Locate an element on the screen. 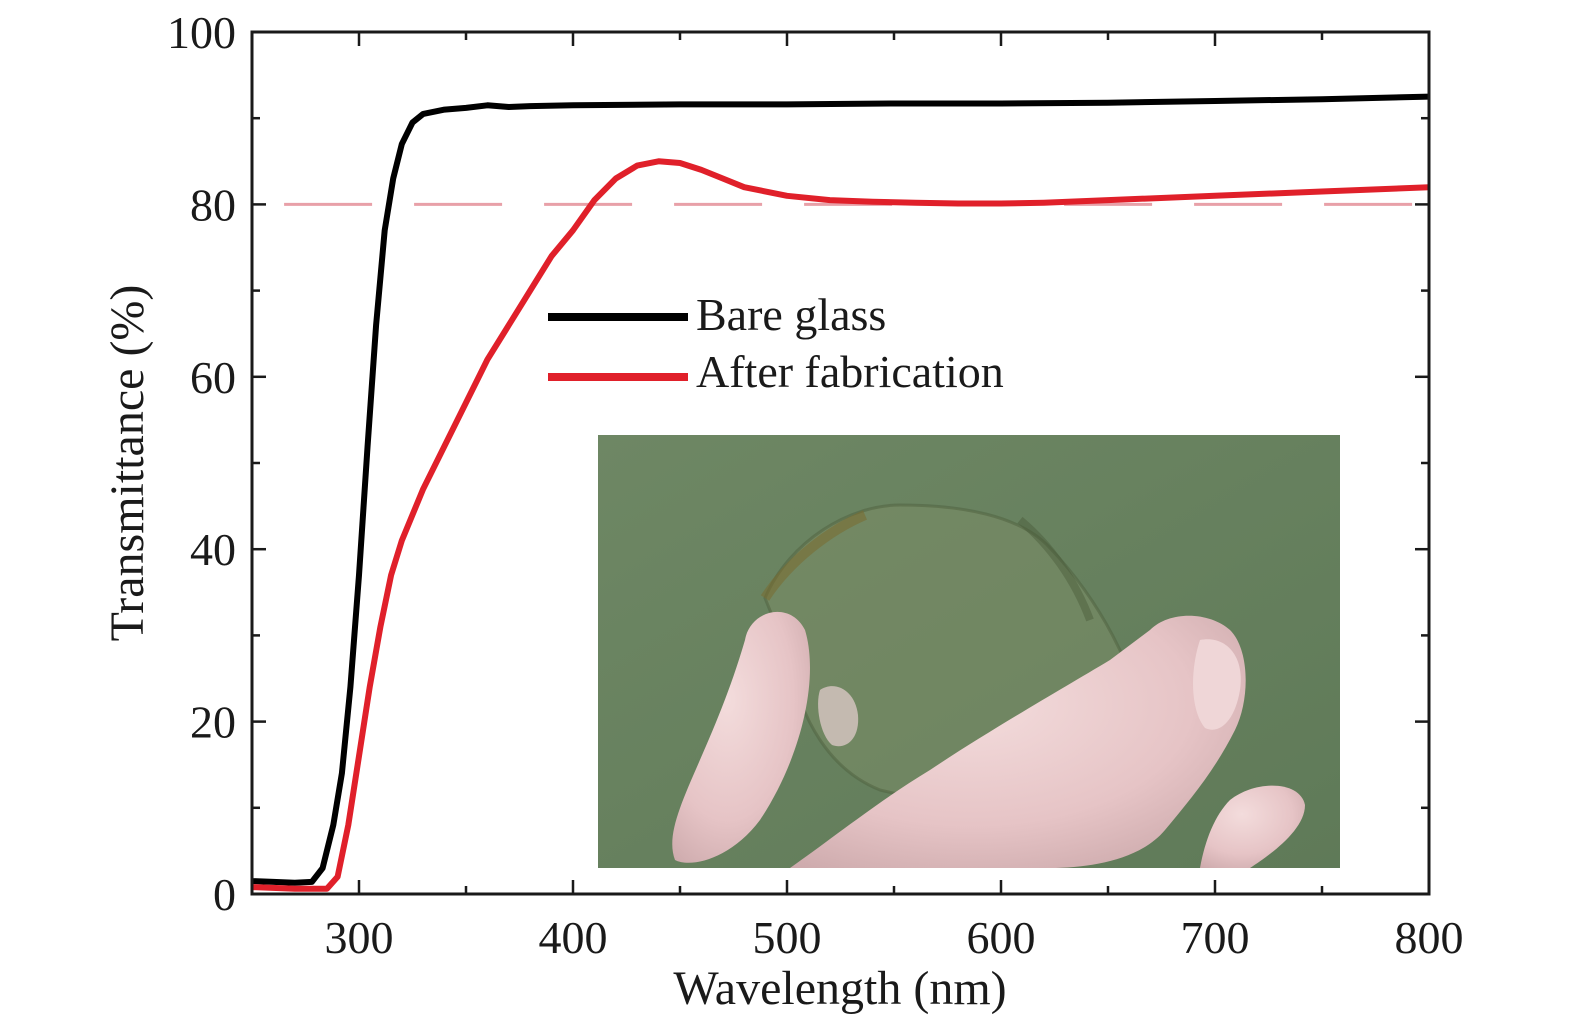 The height and width of the screenshot is (1028, 1575). x-axis-title: Wavelength (nm) is located at coordinates (839, 988).